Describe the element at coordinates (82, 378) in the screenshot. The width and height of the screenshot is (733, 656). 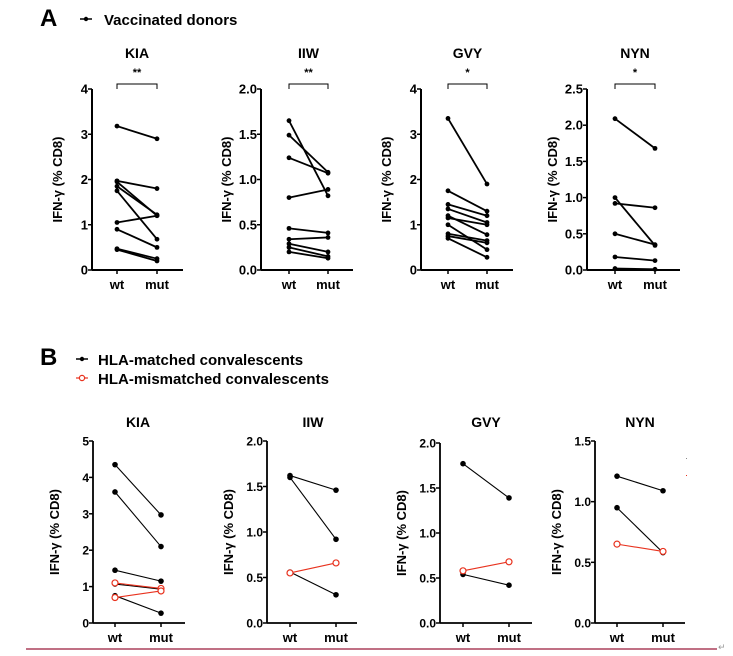
I see `legend-marker-dot-mismatched` at that location.